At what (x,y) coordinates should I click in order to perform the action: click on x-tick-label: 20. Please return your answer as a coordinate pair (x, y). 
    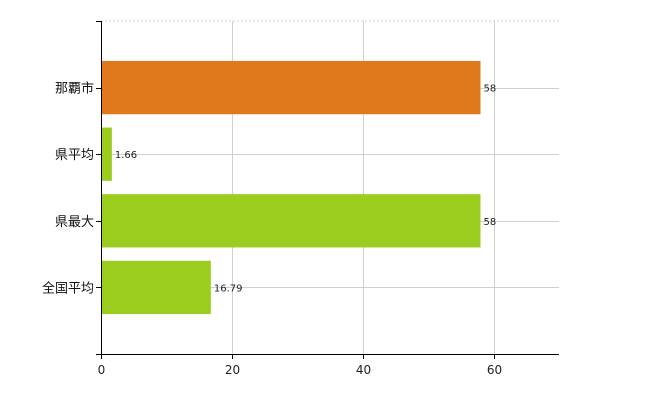
    Looking at the image, I should click on (232, 370).